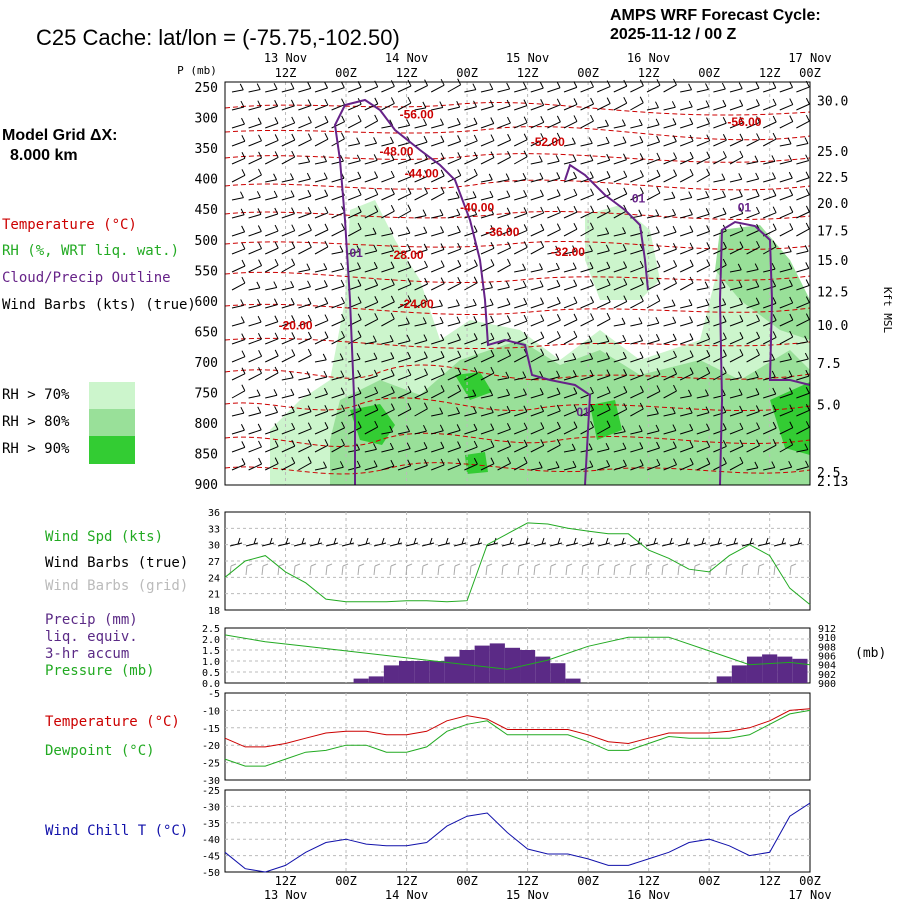  I want to click on pressure-tick-label: 700, so click(206, 363).